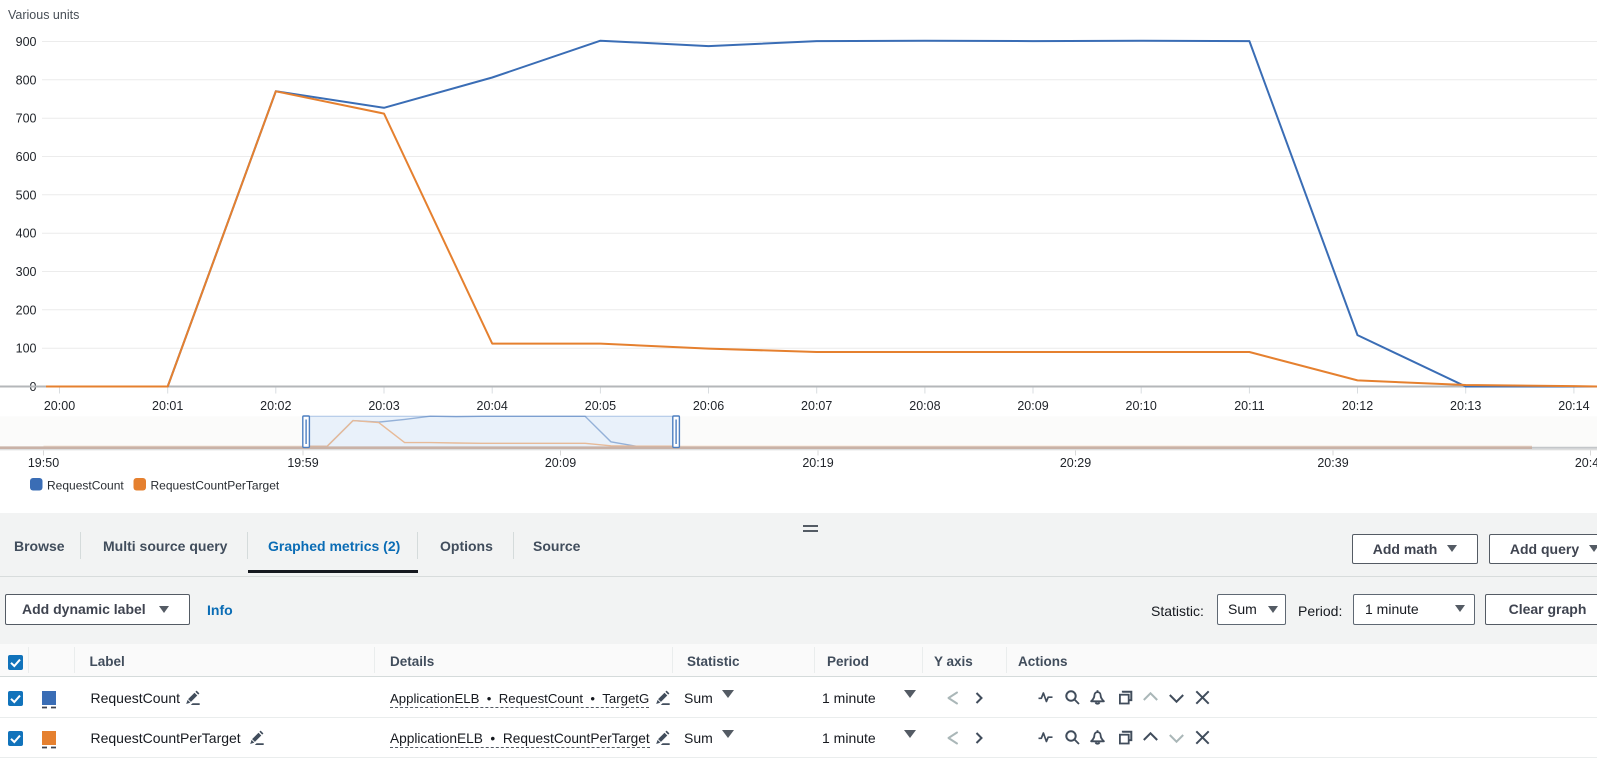  Describe the element at coordinates (1465, 406) in the screenshot. I see `svg-text: 20:13` at that location.